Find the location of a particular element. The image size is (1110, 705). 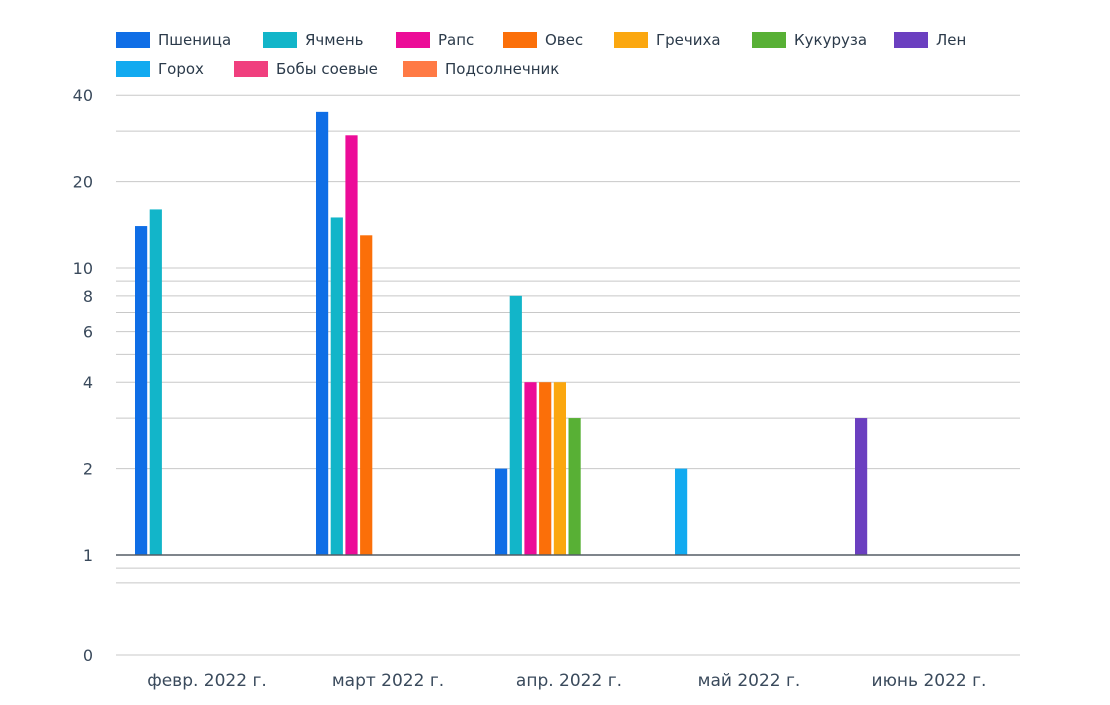

y-tick-label: 40 is located at coordinates (83, 95).